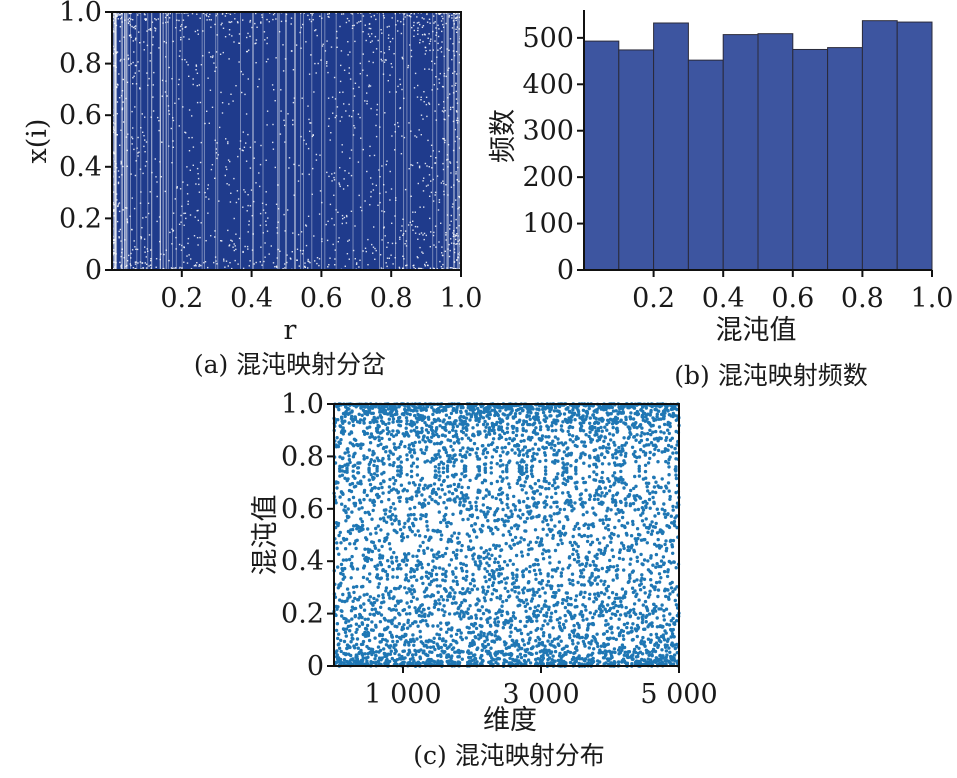 The width and height of the screenshot is (957, 778). What do you see at coordinates (810, 159) in the screenshot?
I see `histogram-bar` at bounding box center [810, 159].